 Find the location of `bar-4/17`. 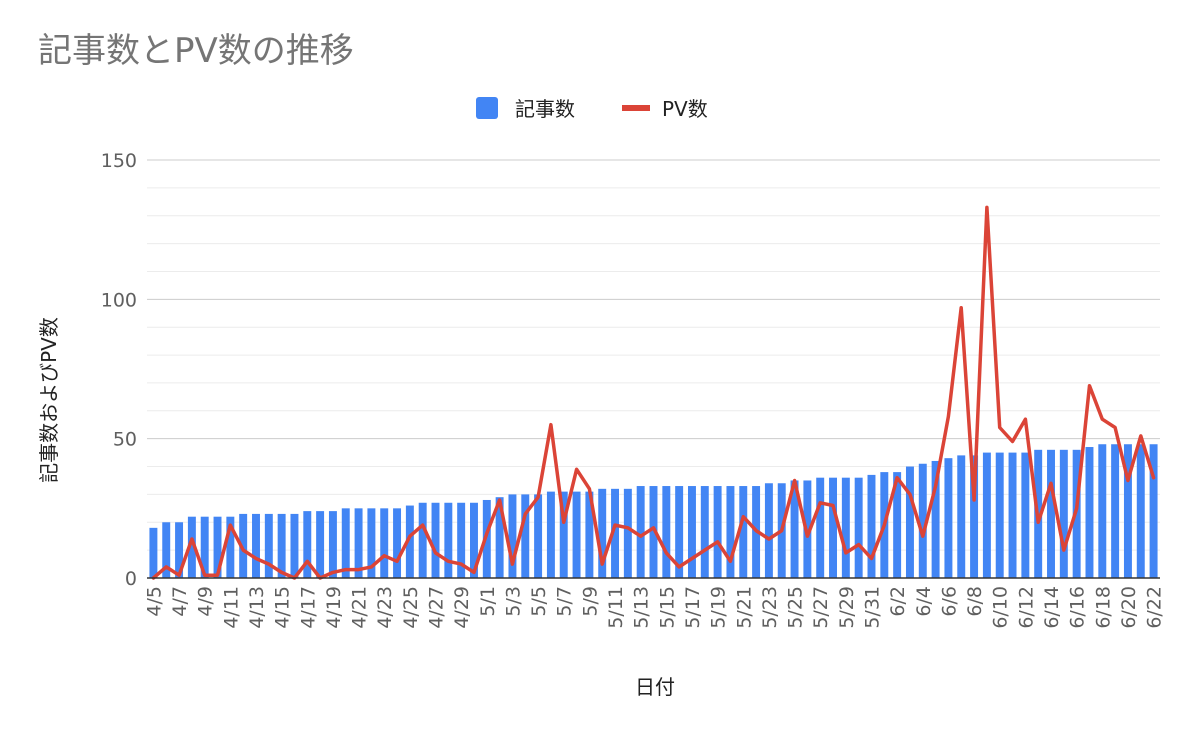

bar-4/17 is located at coordinates (307, 544).